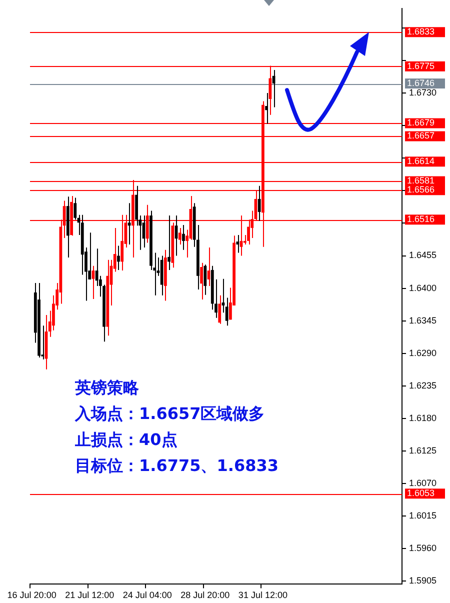  I want to click on x-tick-label: 16 Jul 20:00, so click(31, 595).